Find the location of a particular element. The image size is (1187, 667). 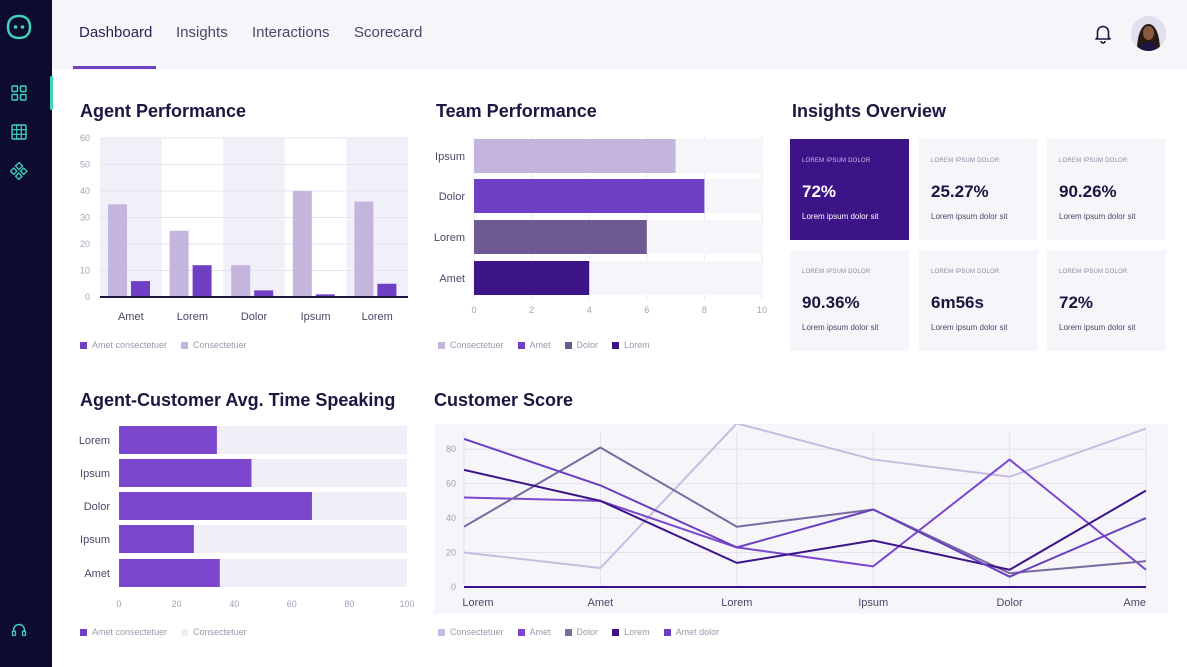

customer-score-title: Customer Score is located at coordinates (504, 400).